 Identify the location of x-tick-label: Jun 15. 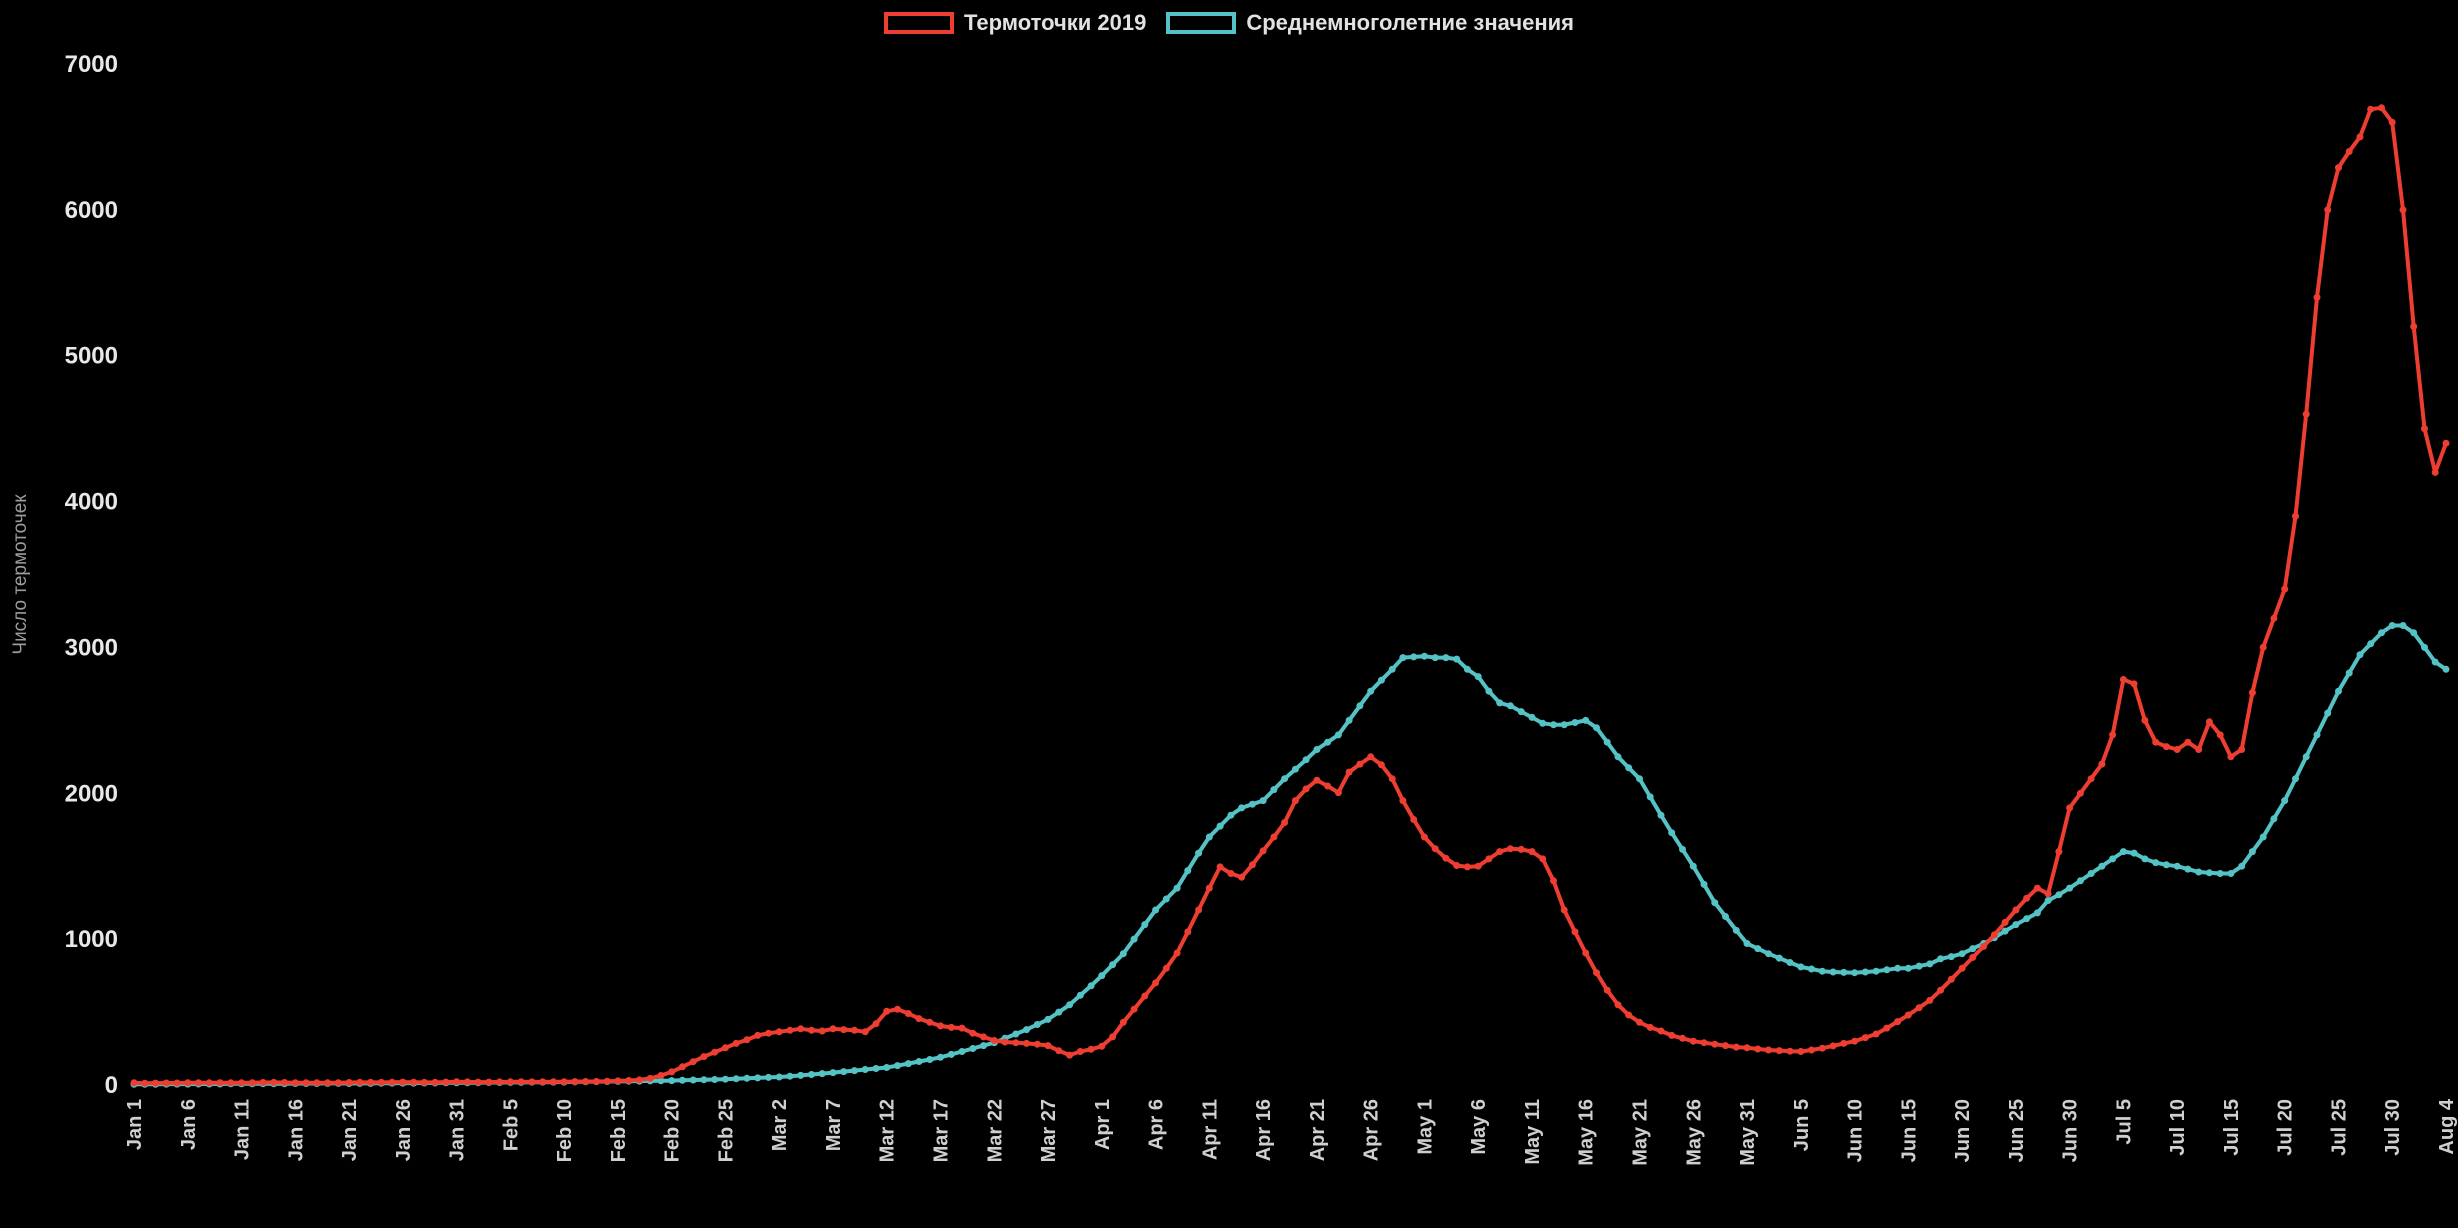
(1909, 1130).